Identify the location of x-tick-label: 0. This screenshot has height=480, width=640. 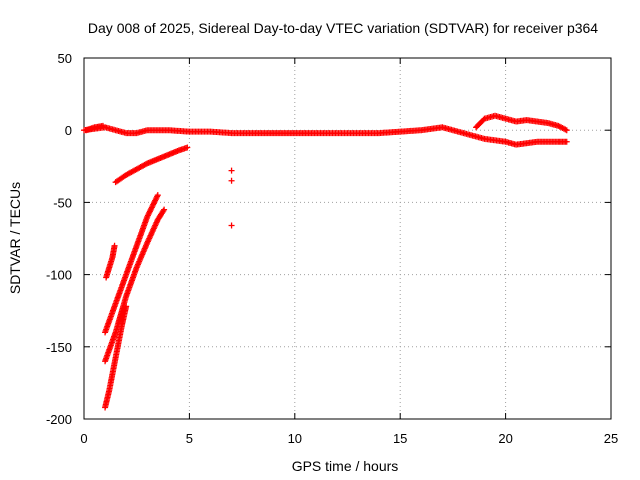
(83, 438).